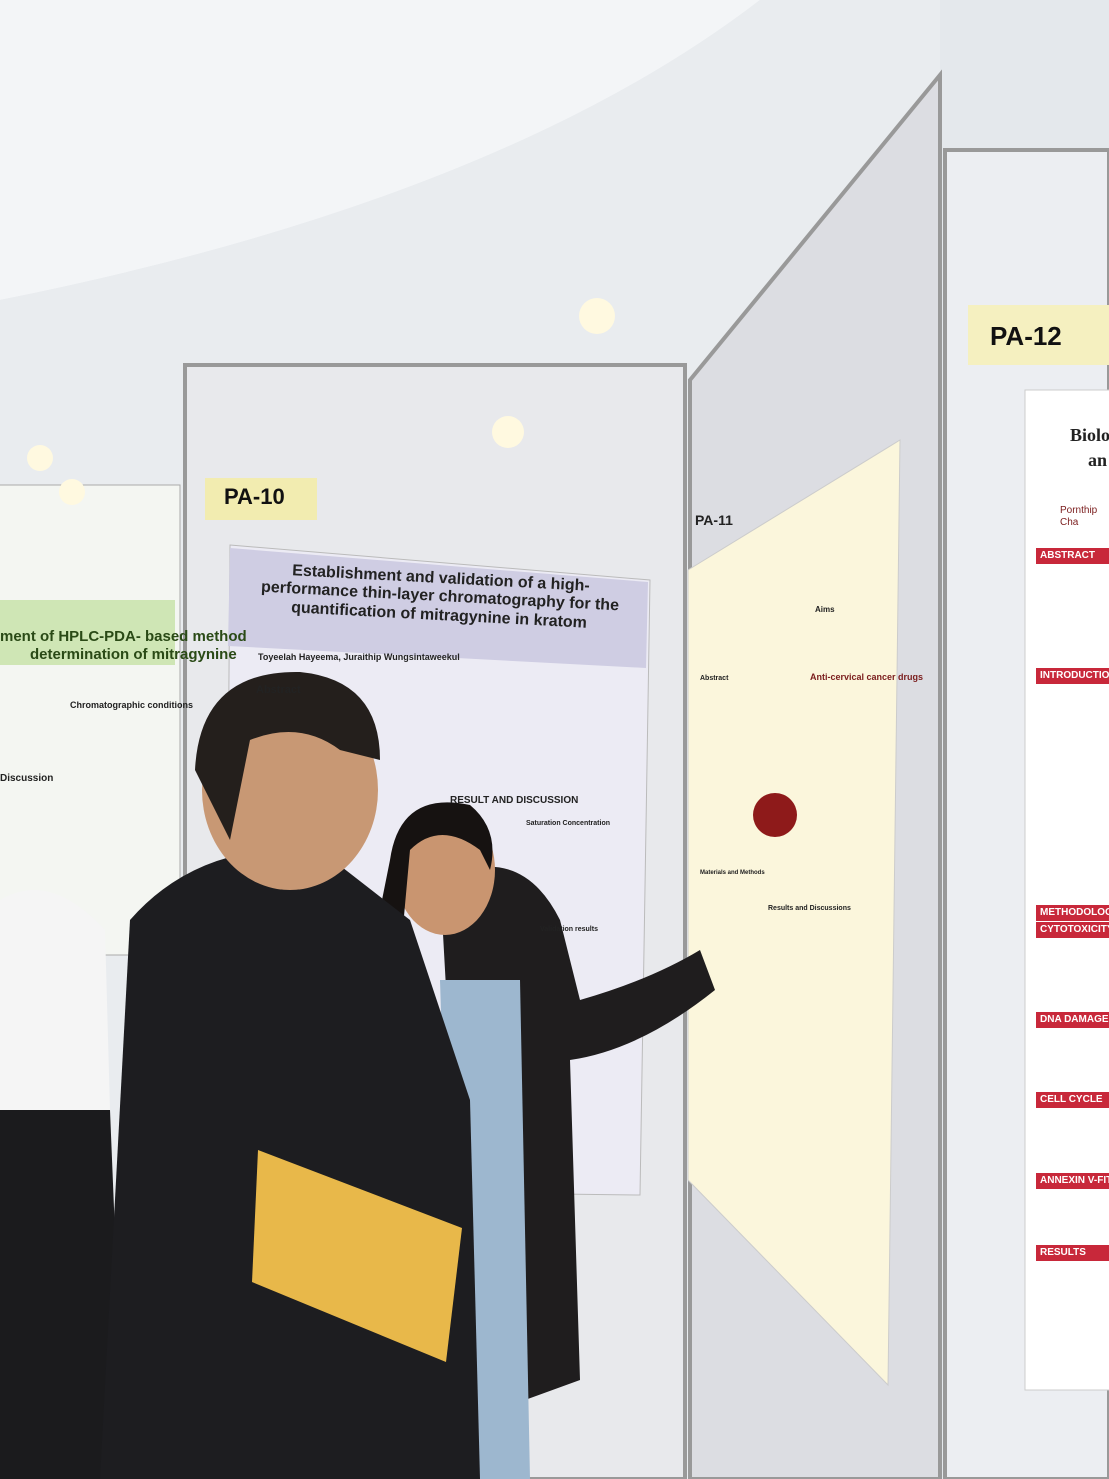 The width and height of the screenshot is (1109, 1479). I want to click on section-heading: METHODOLOGY, so click(1072, 913).